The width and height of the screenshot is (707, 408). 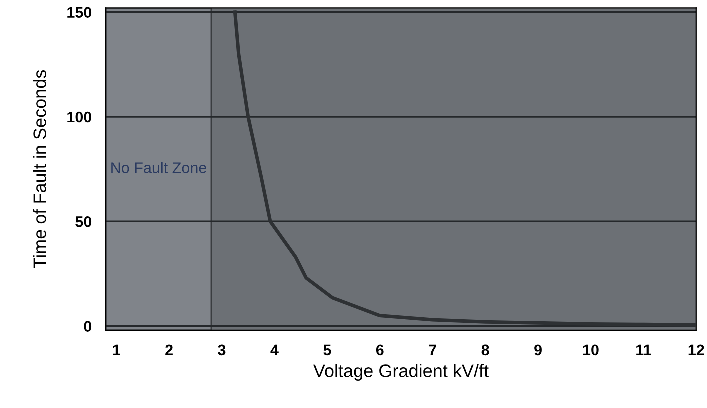 I want to click on y-tick-label: 100, so click(x=80, y=117).